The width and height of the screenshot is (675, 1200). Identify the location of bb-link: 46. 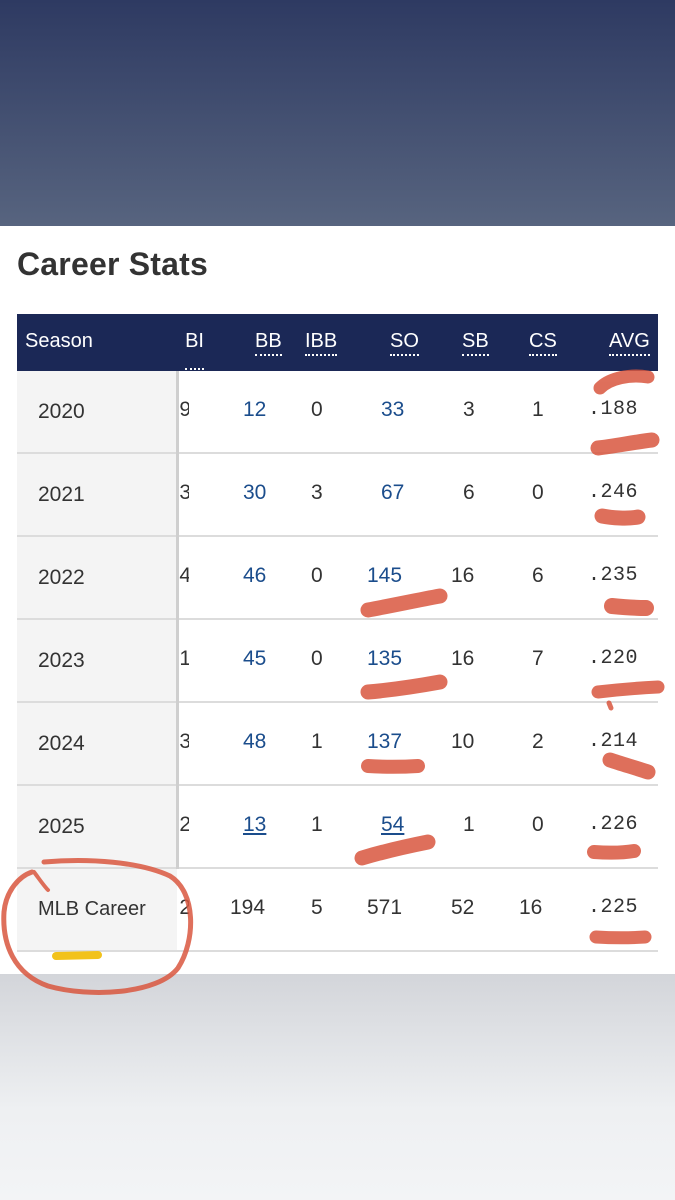
(255, 575).